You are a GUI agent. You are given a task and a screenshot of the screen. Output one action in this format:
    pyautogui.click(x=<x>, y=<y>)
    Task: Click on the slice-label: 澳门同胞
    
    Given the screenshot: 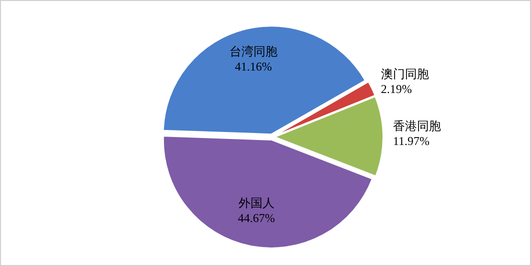 What is the action you would take?
    pyautogui.click(x=404, y=74)
    